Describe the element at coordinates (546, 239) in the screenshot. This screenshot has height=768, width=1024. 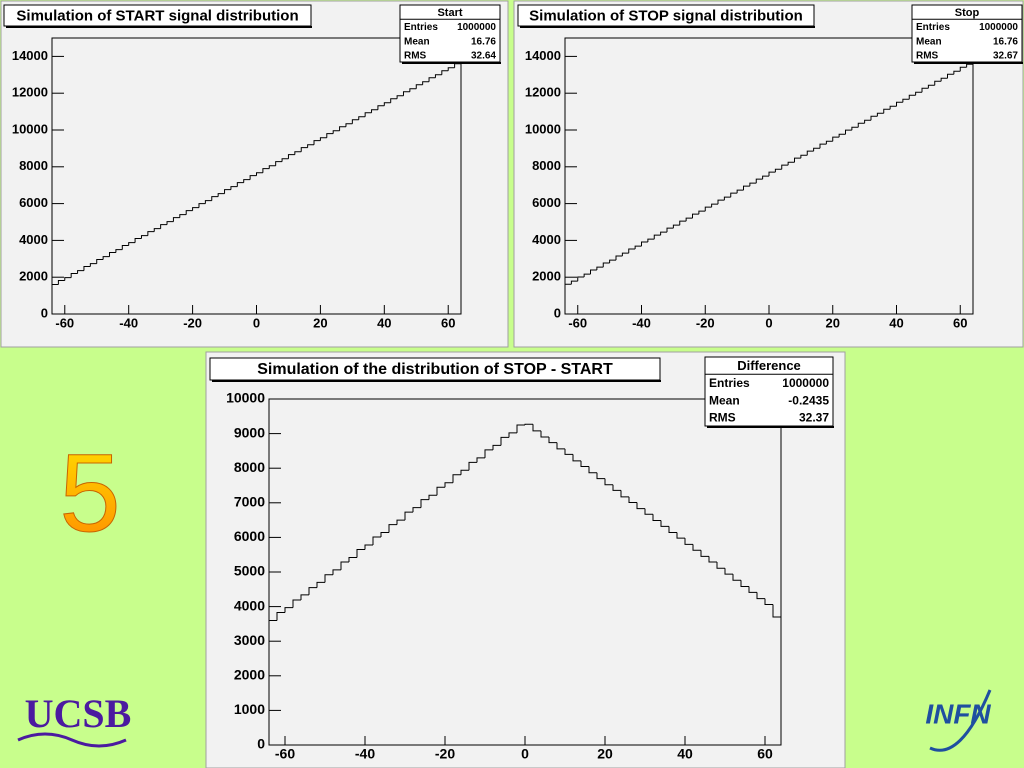
I see `y-tick-label: 4000` at that location.